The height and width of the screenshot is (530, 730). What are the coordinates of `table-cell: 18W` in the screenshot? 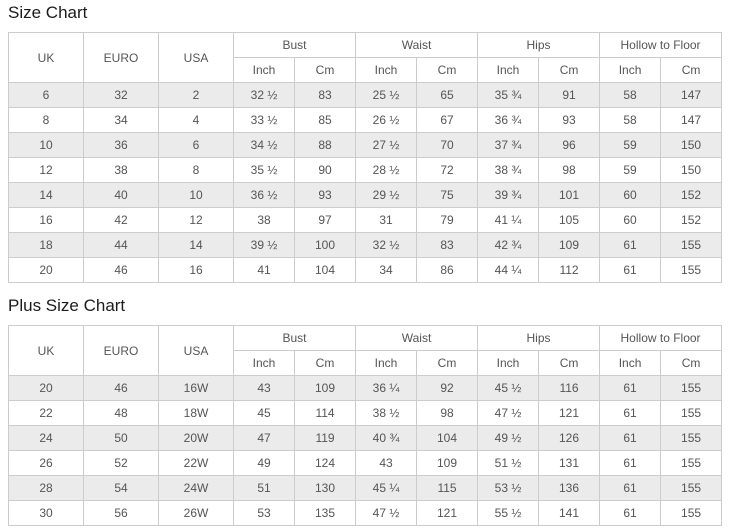 It's located at (196, 413).